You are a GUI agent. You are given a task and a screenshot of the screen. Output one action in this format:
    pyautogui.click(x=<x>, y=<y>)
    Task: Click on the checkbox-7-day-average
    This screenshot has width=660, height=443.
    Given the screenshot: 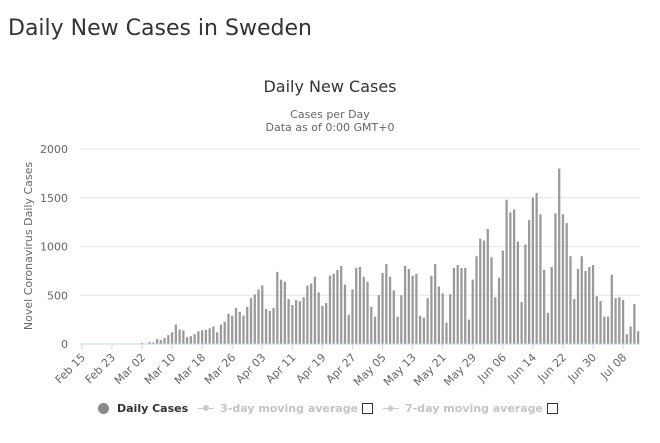 What is the action you would take?
    pyautogui.click(x=552, y=408)
    